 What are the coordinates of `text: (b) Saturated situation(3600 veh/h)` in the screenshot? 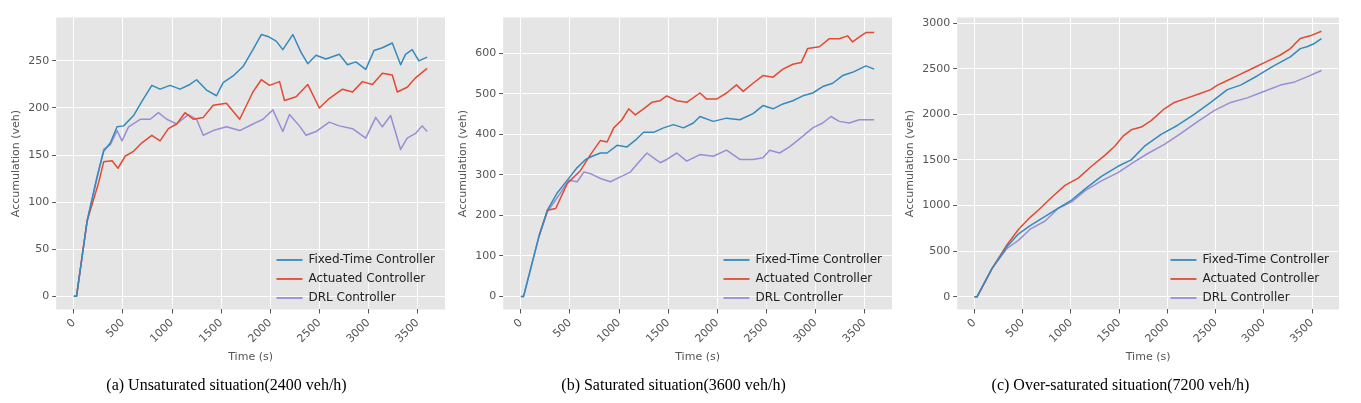 It's located at (673, 384).